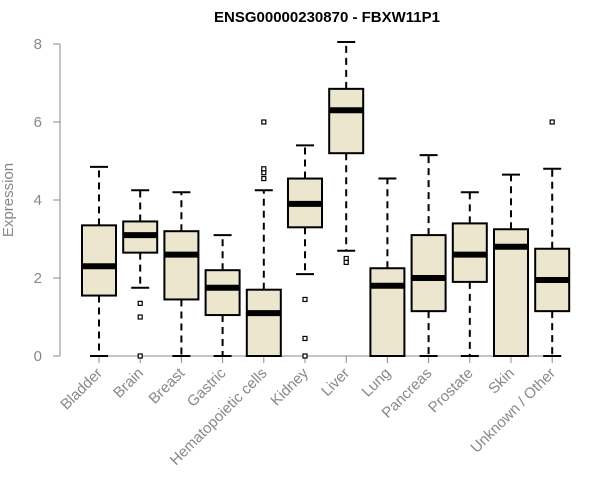 This screenshot has width=600, height=500. I want to click on x-tick-label: Prostate, so click(451, 391).